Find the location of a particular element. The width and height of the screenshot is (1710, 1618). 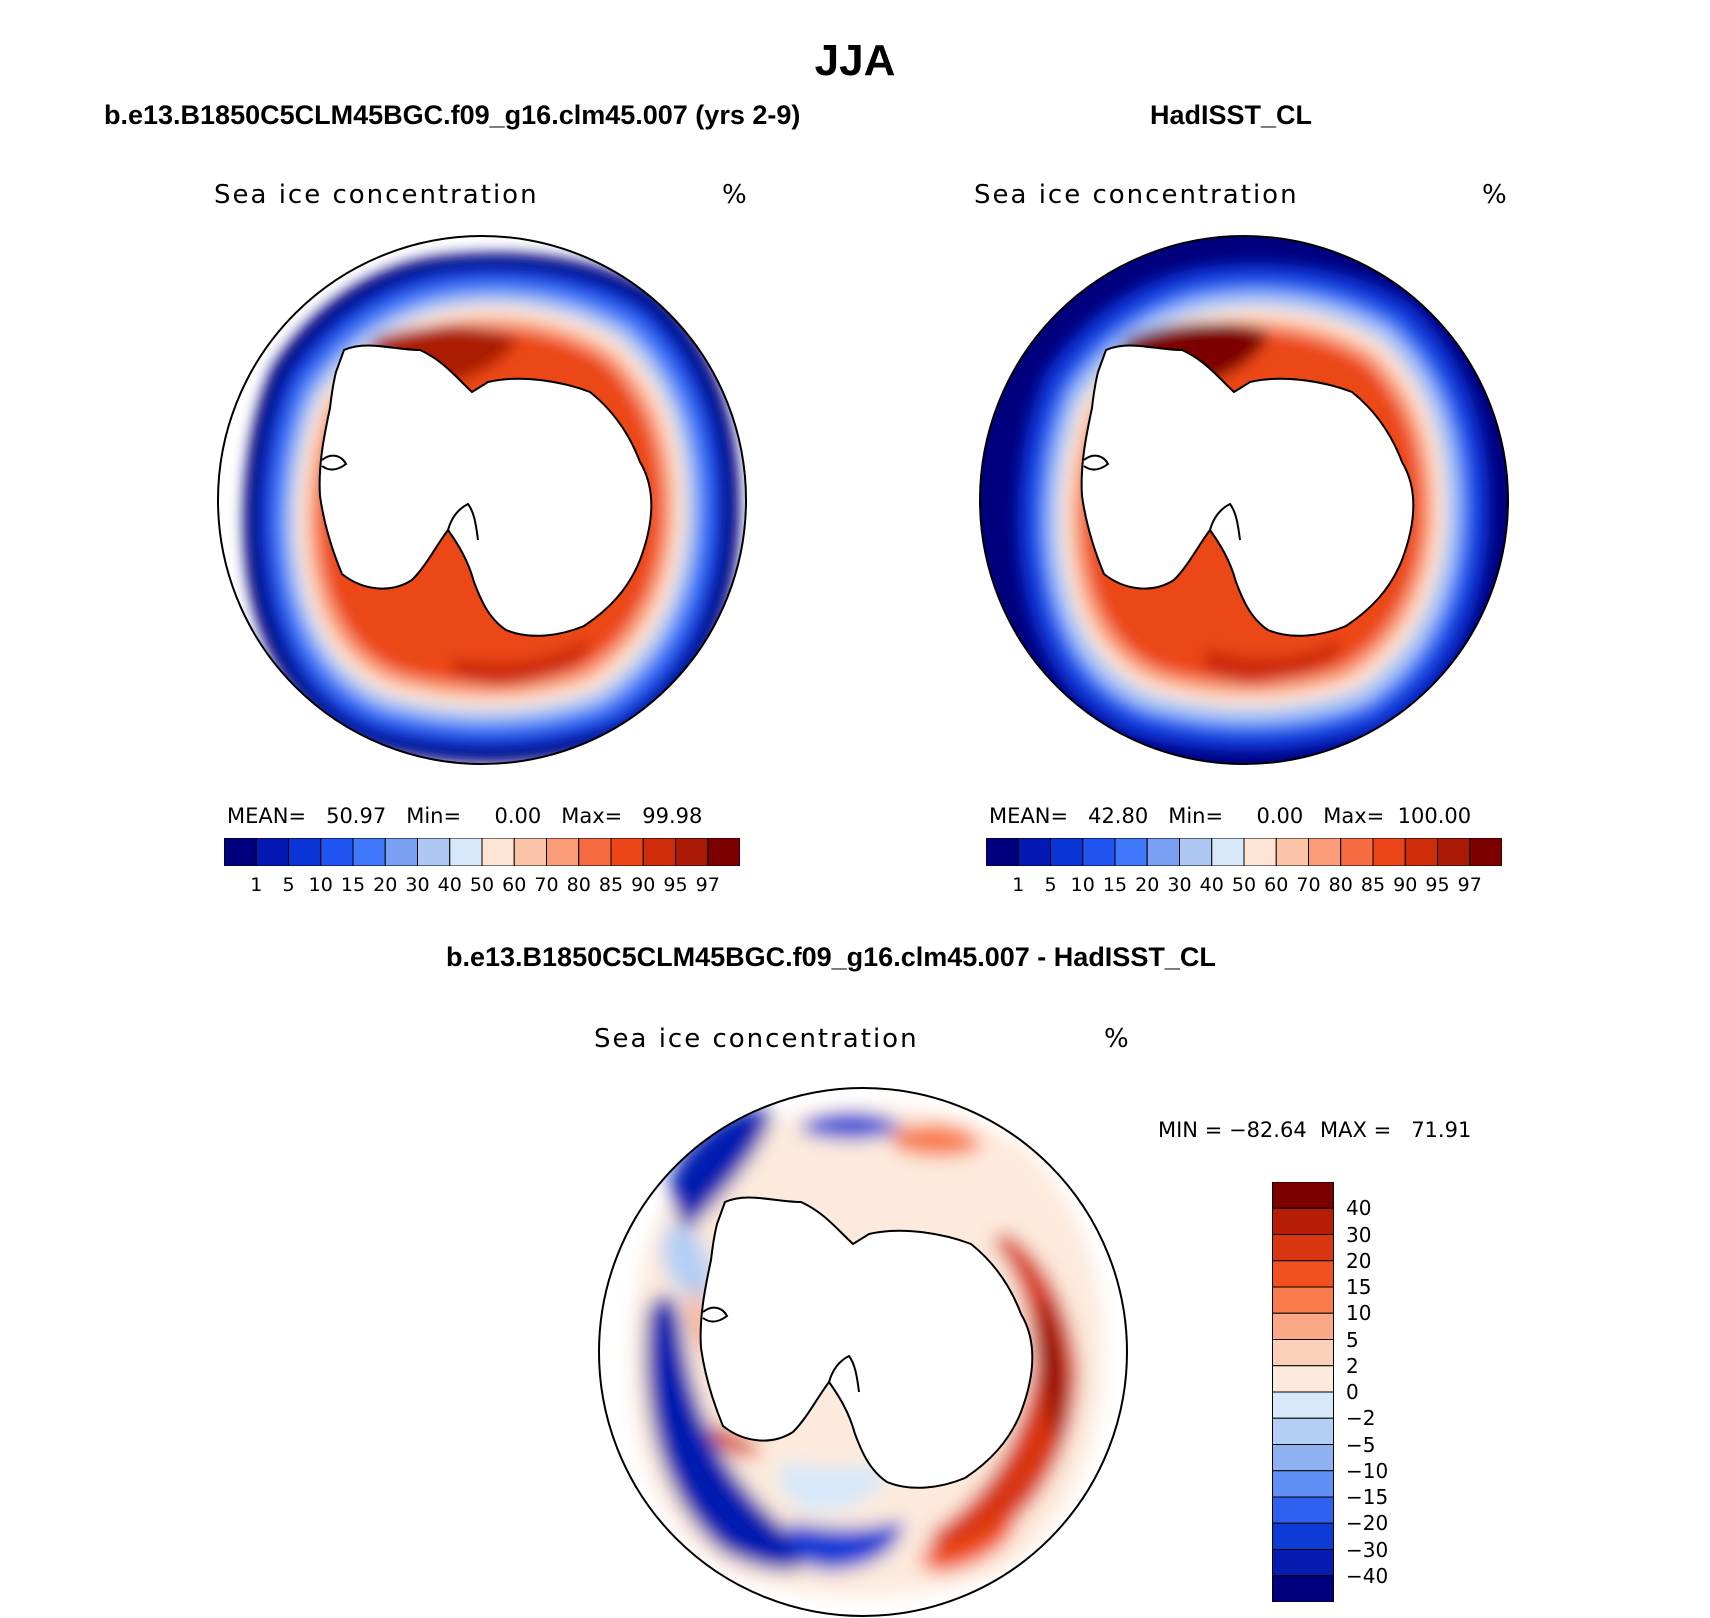

obs-colorbar-ticks: 1 5 10 15 20 30 40 50 60 70 80 85 90 95 97 is located at coordinates (1244, 888).